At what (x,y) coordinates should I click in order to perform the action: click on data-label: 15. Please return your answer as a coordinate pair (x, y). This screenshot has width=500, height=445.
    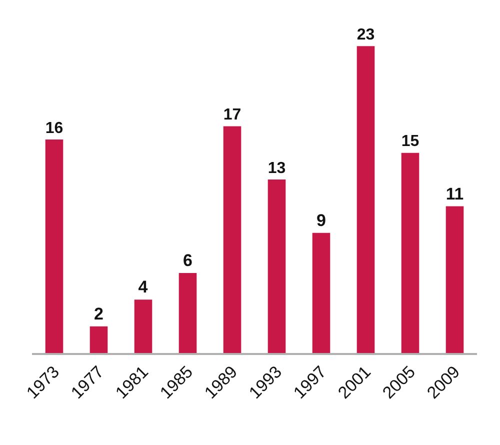
    Looking at the image, I should click on (410, 141).